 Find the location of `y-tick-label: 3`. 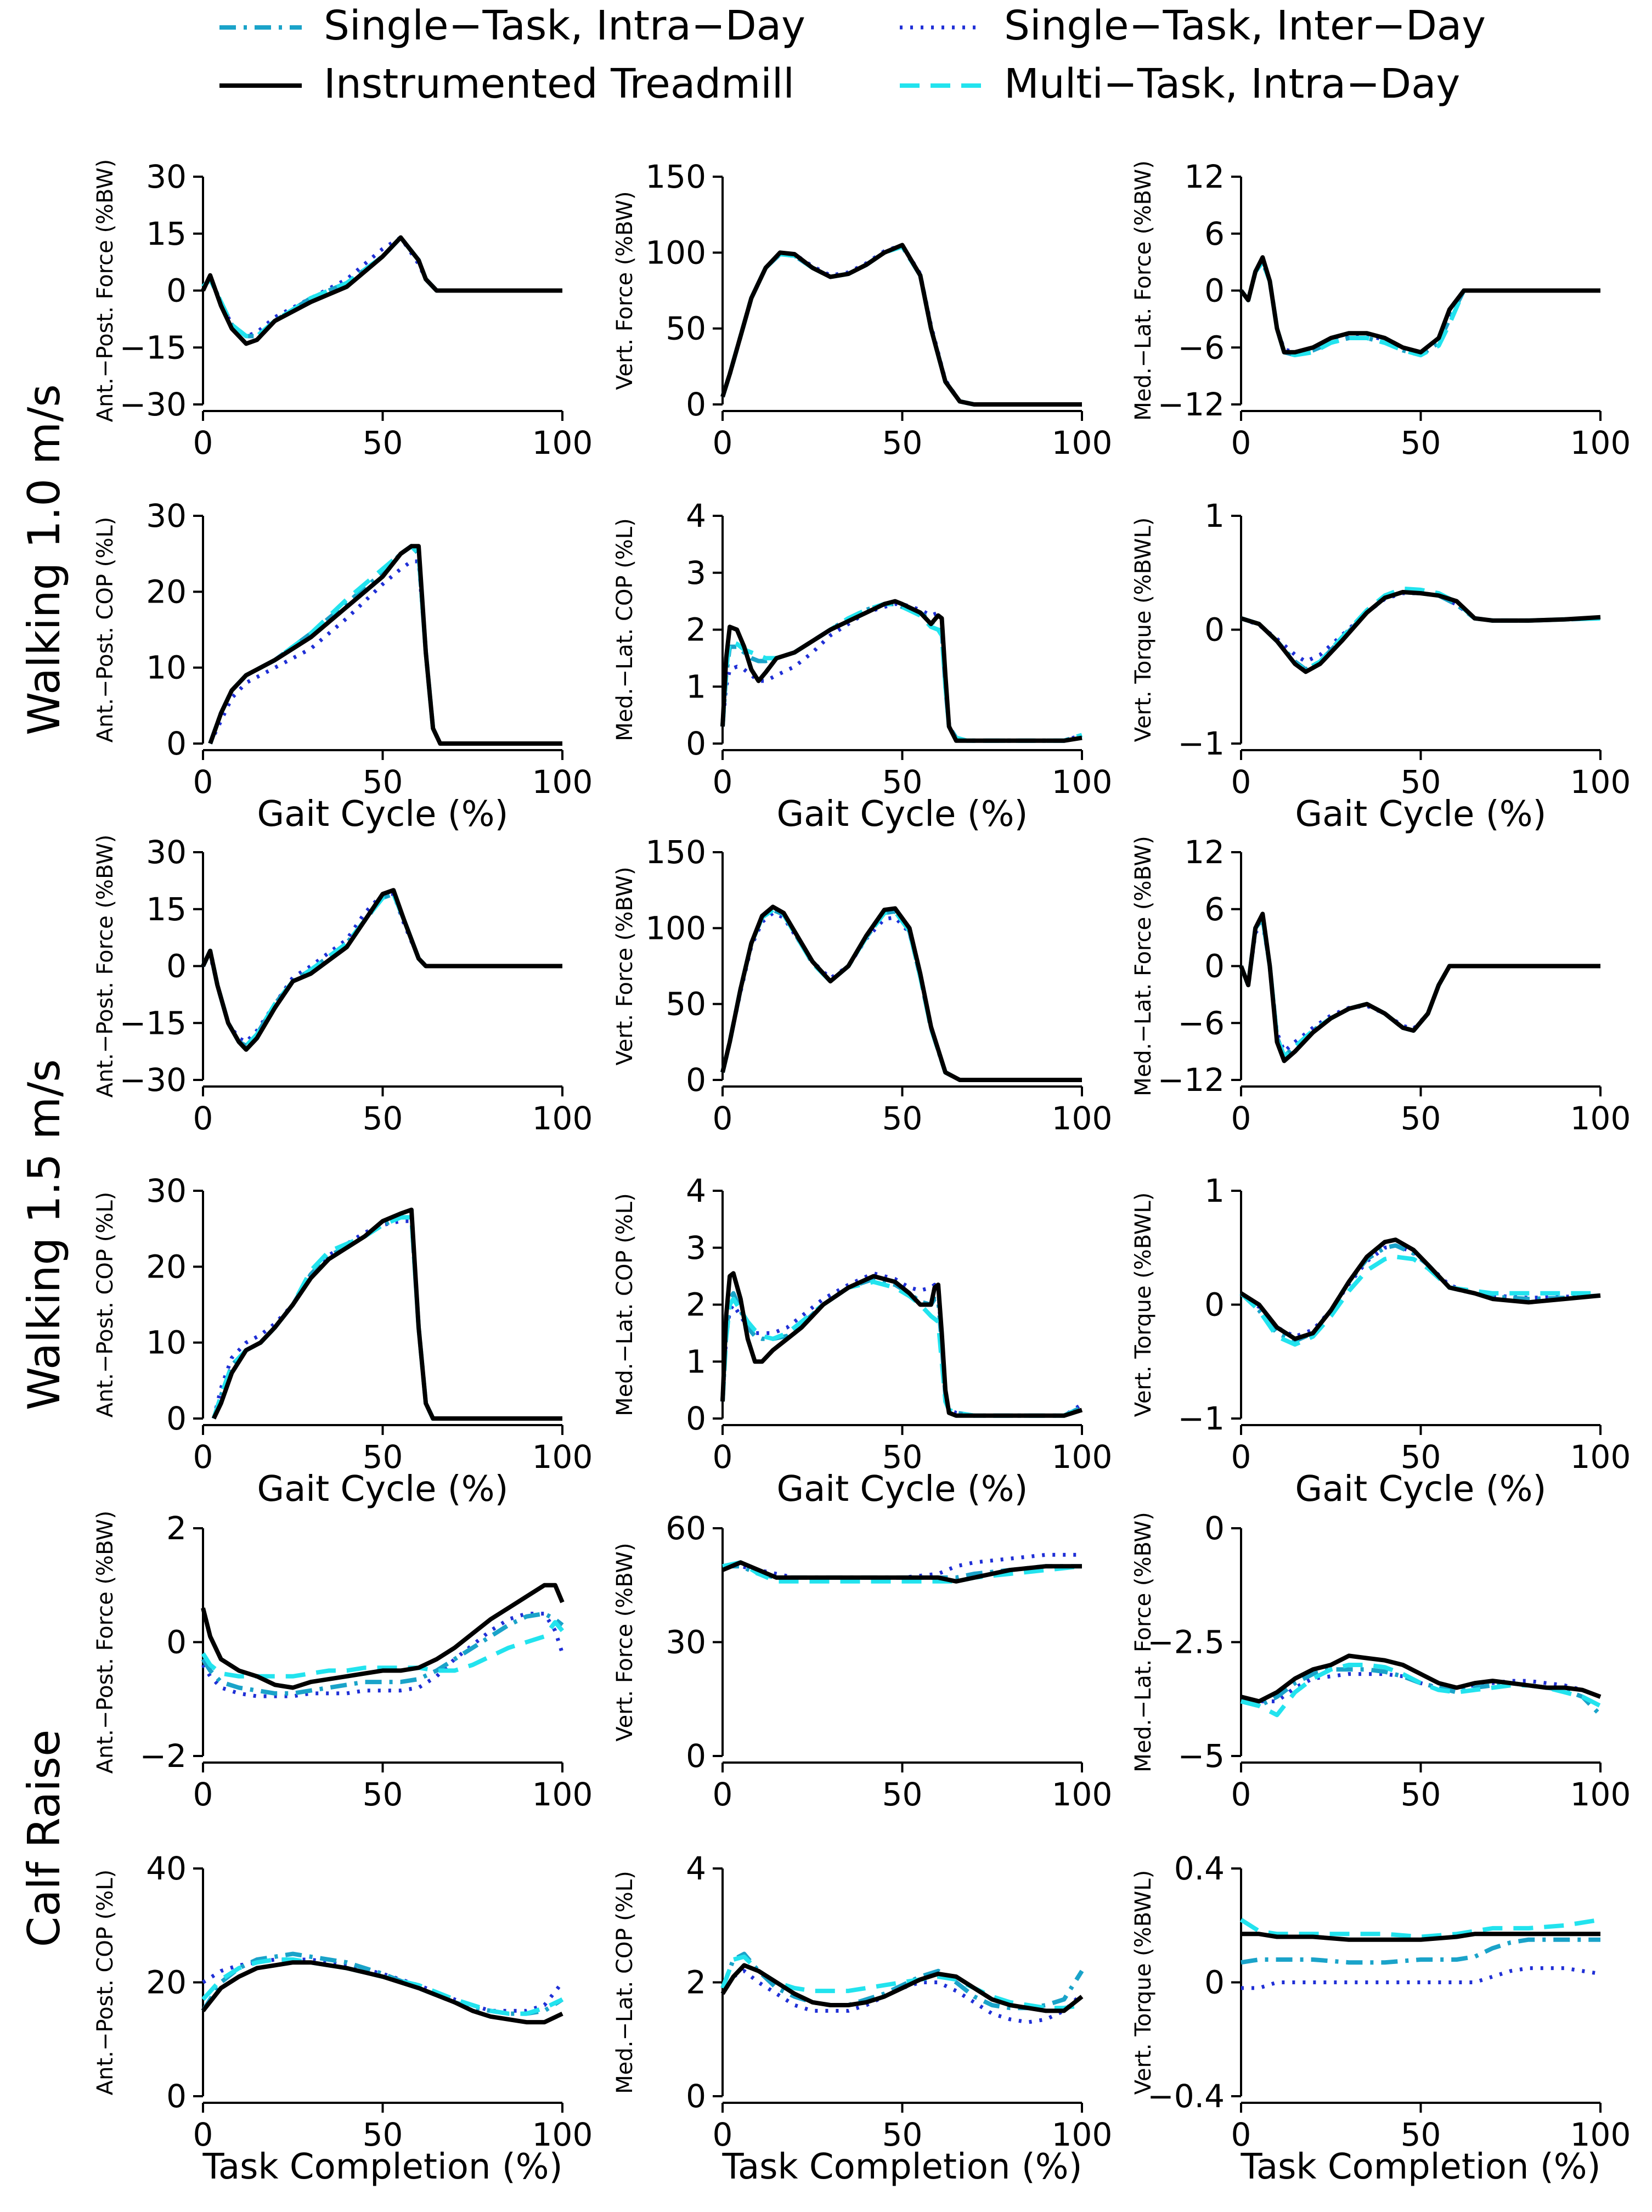

y-tick-label: 3 is located at coordinates (696, 573).